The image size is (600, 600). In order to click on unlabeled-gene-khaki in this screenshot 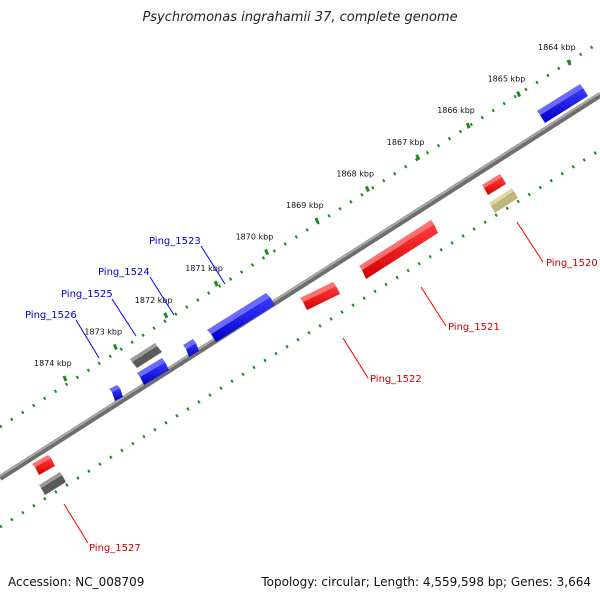, I will do `click(503, 200)`.